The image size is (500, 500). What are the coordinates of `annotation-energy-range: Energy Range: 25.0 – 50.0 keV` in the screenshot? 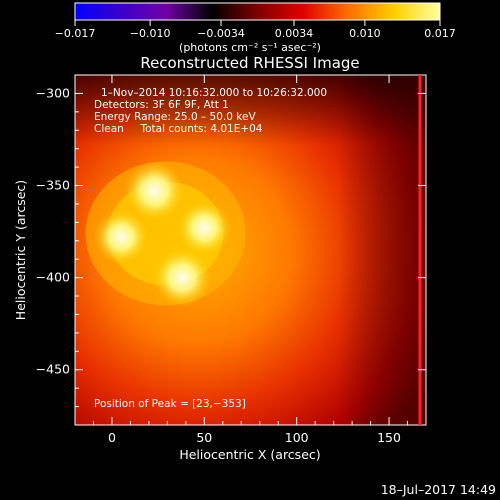 It's located at (175, 117).